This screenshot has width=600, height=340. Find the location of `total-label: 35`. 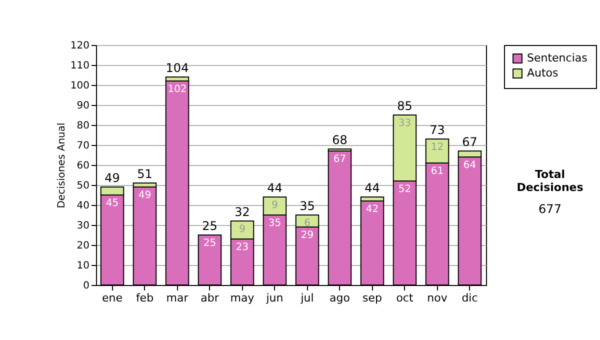

total-label: 35 is located at coordinates (307, 206).